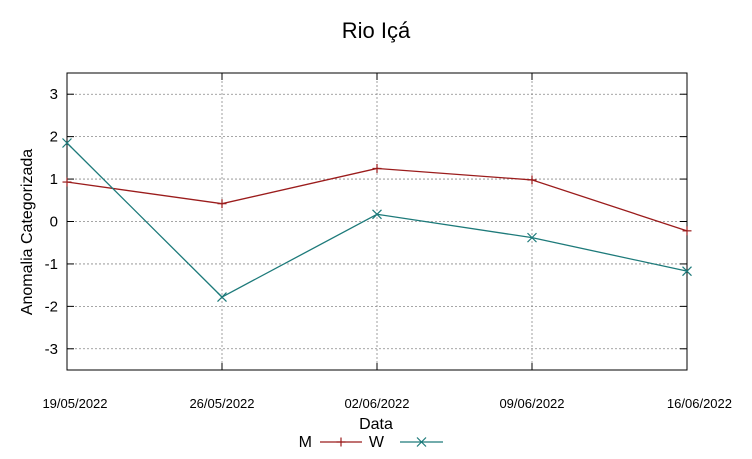 The width and height of the screenshot is (752, 459). Describe the element at coordinates (54, 137) in the screenshot. I see `y-tick-label: 2` at that location.